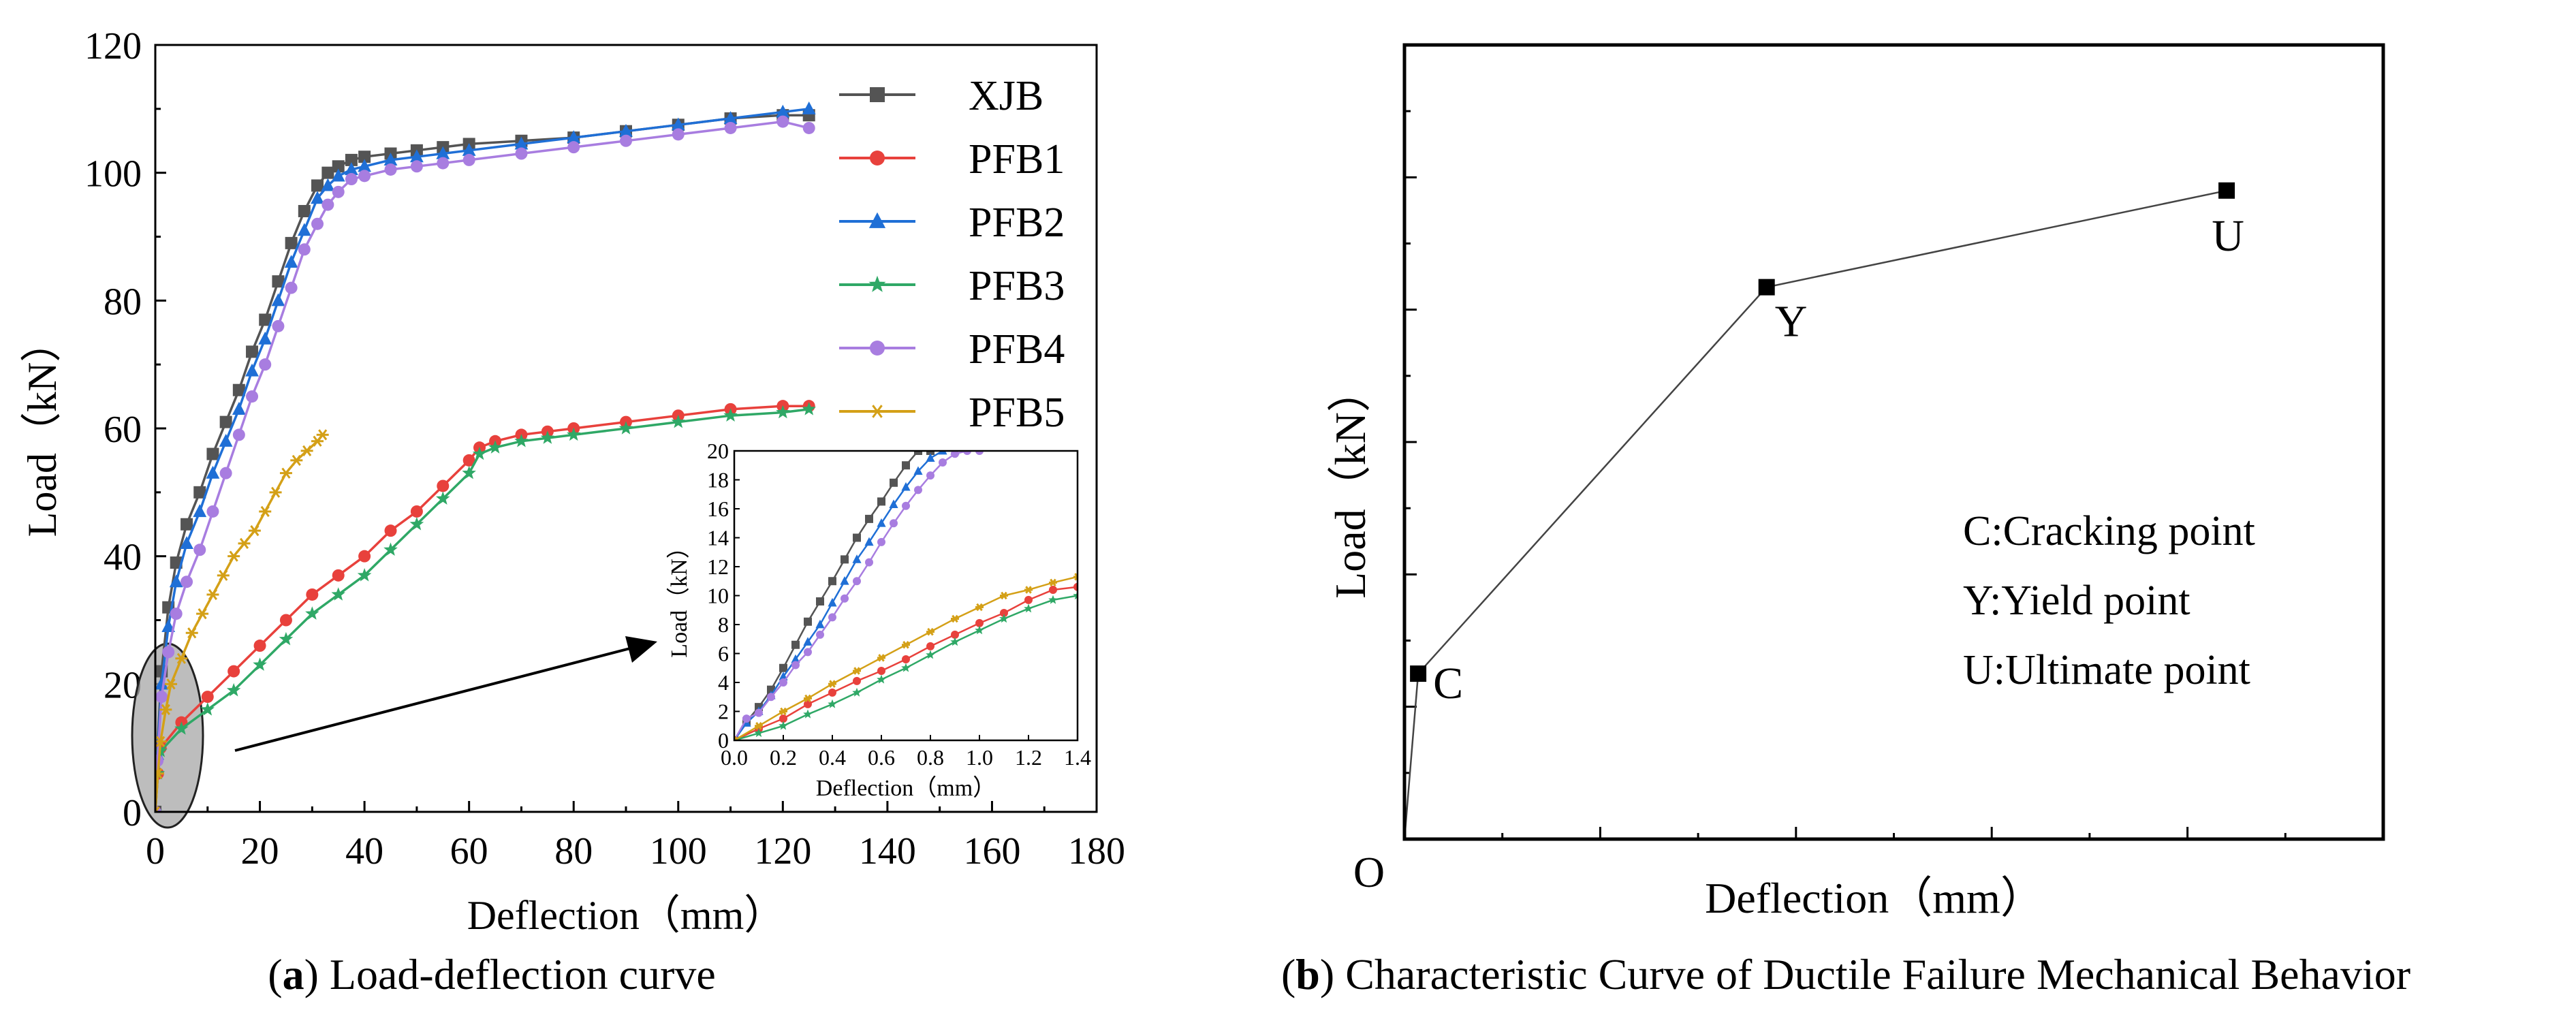 The height and width of the screenshot is (1023, 2576). What do you see at coordinates (123, 430) in the screenshot?
I see `a-ytick-label: 60` at bounding box center [123, 430].